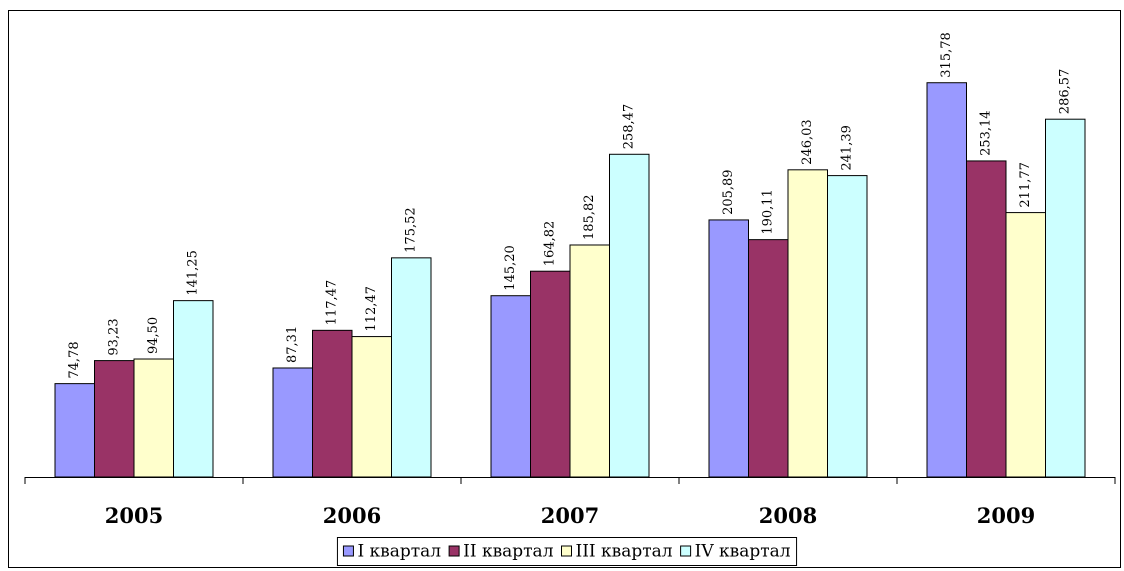  I want to click on value-label: 87,31, so click(292, 344).